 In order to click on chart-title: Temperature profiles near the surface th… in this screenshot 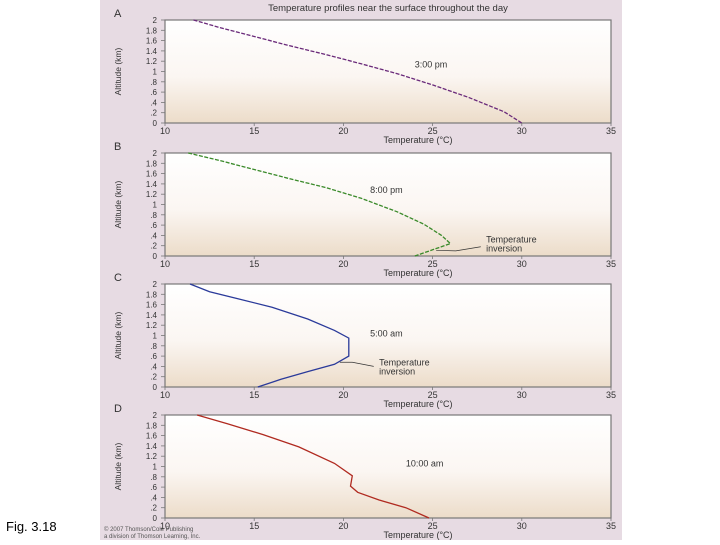, I will do `click(388, 8)`.